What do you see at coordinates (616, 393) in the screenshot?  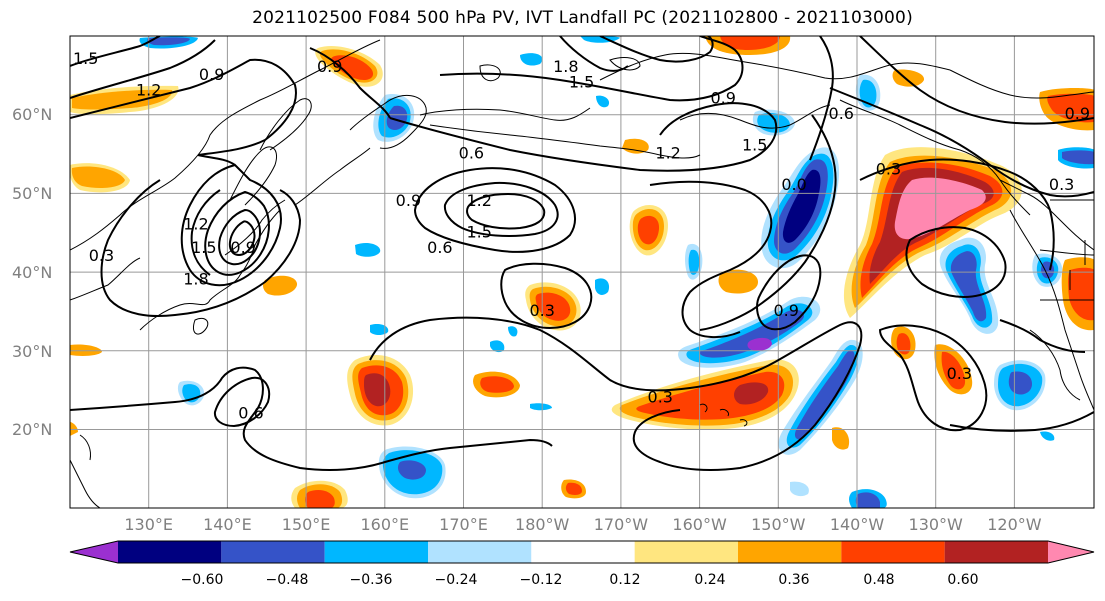 I see `contour-0-3-band` at bounding box center [616, 393].